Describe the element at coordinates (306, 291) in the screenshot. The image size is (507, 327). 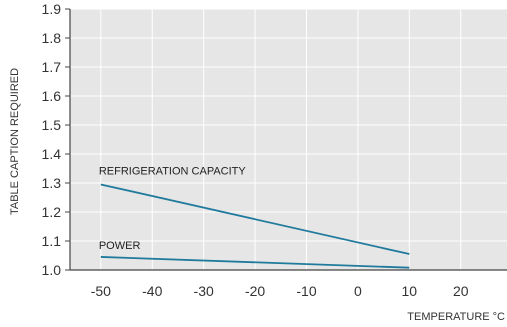
I see `x-tick-label: -10` at that location.